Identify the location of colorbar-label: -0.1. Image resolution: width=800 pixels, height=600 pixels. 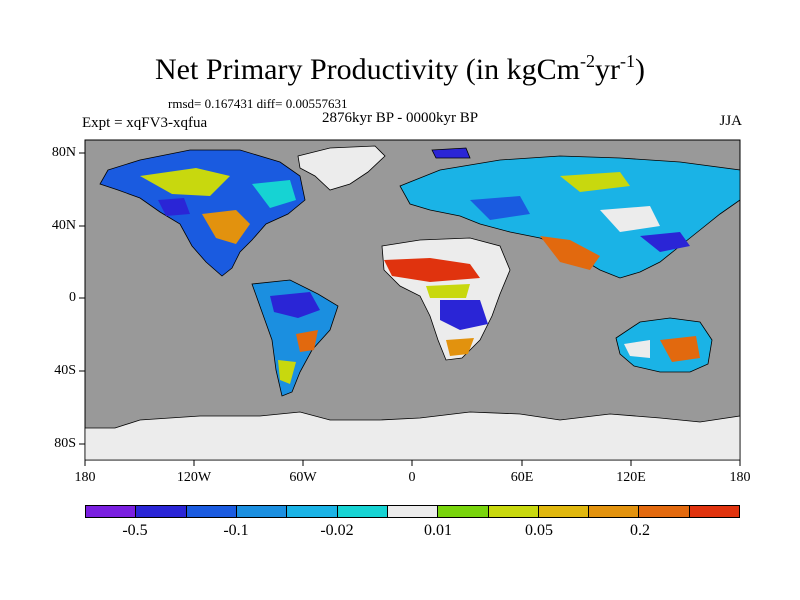
(236, 530).